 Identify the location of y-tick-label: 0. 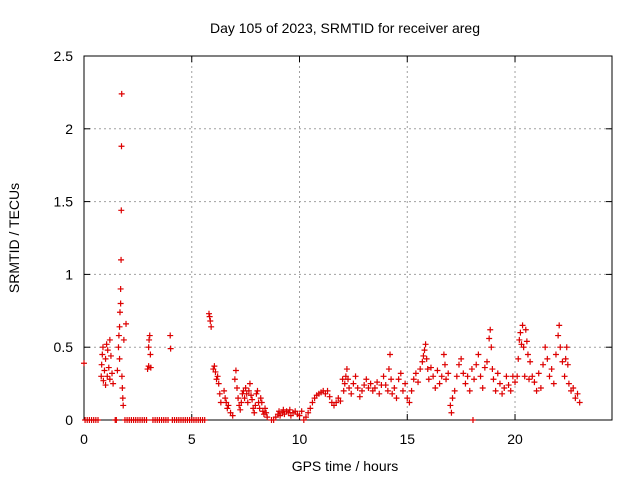
(69, 420).